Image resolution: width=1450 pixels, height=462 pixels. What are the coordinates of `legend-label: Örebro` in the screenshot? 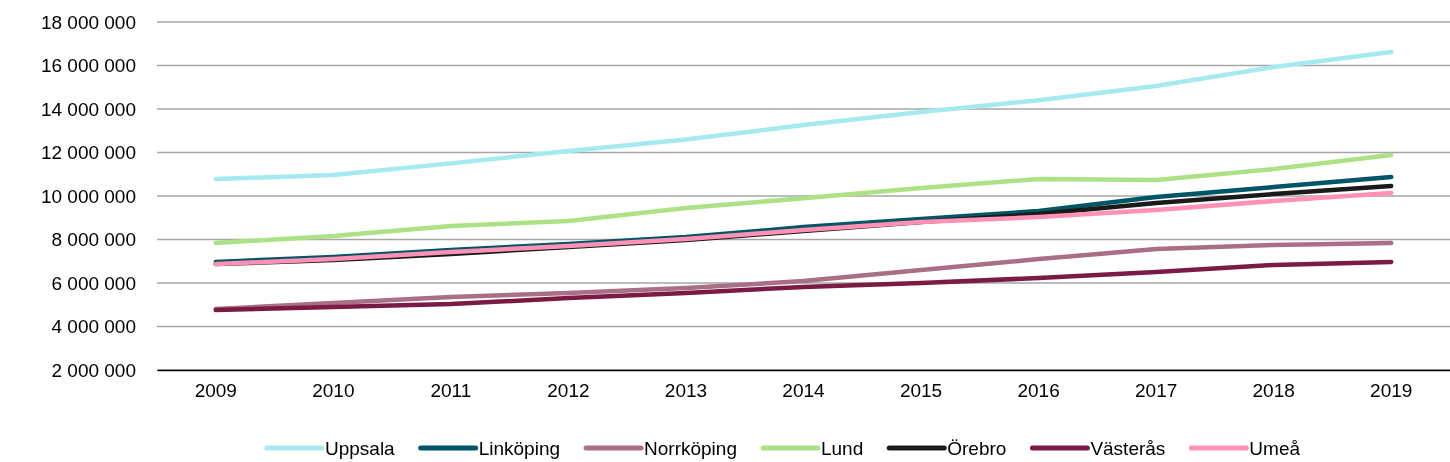 It's located at (977, 448).